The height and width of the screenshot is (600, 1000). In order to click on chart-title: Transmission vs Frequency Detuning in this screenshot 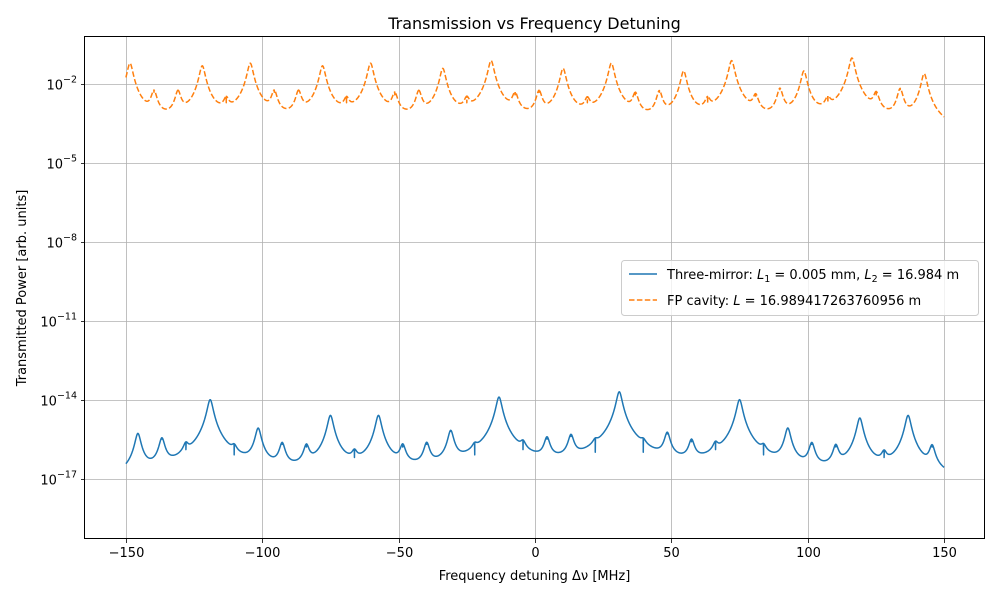, I will do `click(534, 23)`.